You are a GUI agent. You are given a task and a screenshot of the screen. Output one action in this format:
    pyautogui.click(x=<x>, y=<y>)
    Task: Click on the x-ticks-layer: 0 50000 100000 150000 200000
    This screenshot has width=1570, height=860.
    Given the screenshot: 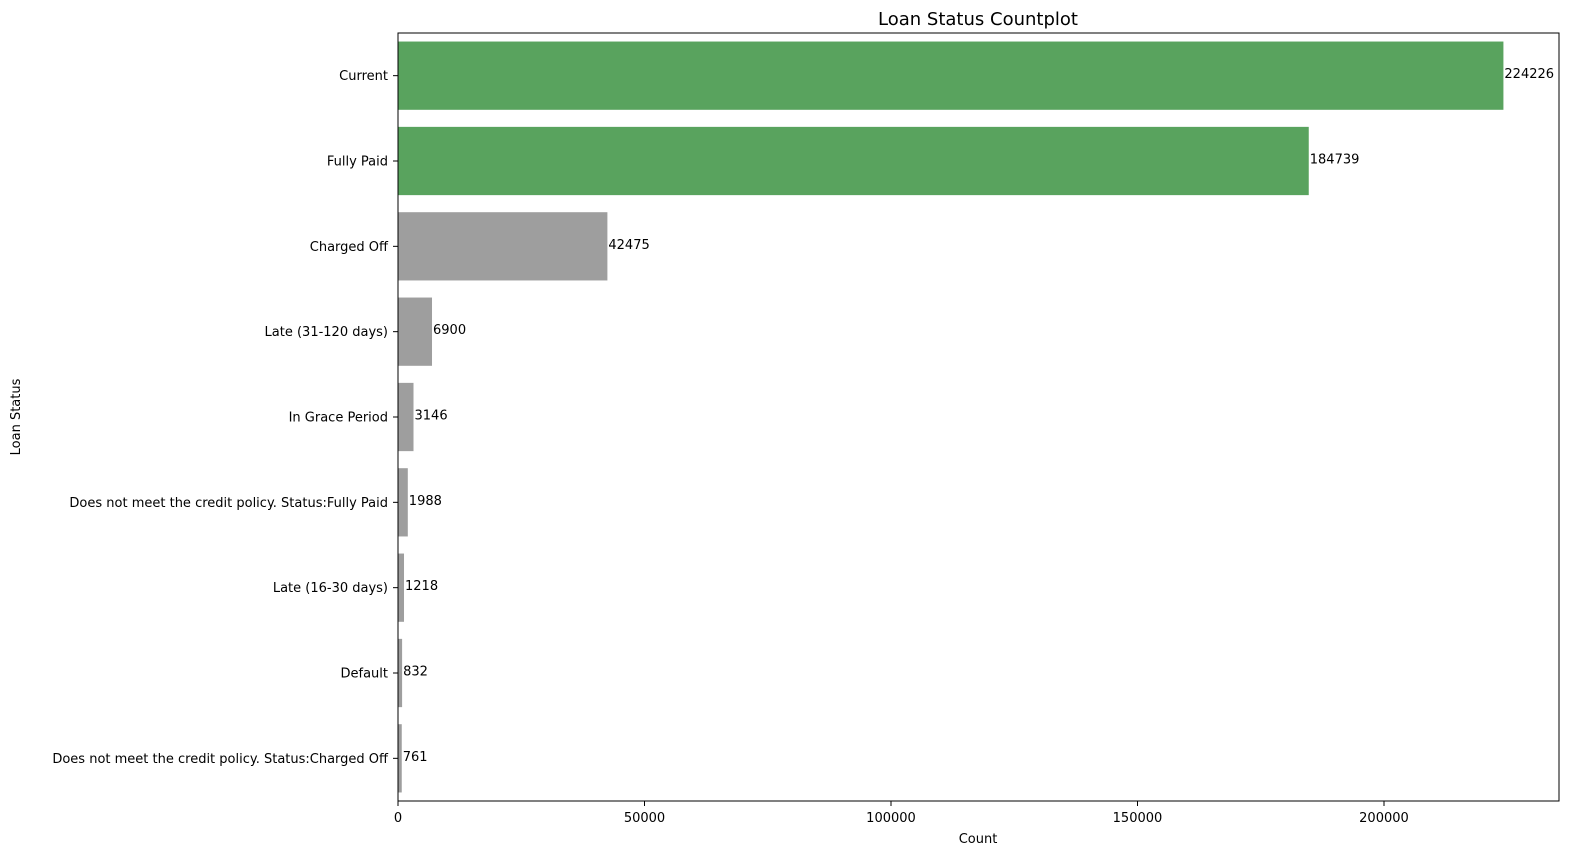 What is the action you would take?
    pyautogui.click(x=901, y=813)
    